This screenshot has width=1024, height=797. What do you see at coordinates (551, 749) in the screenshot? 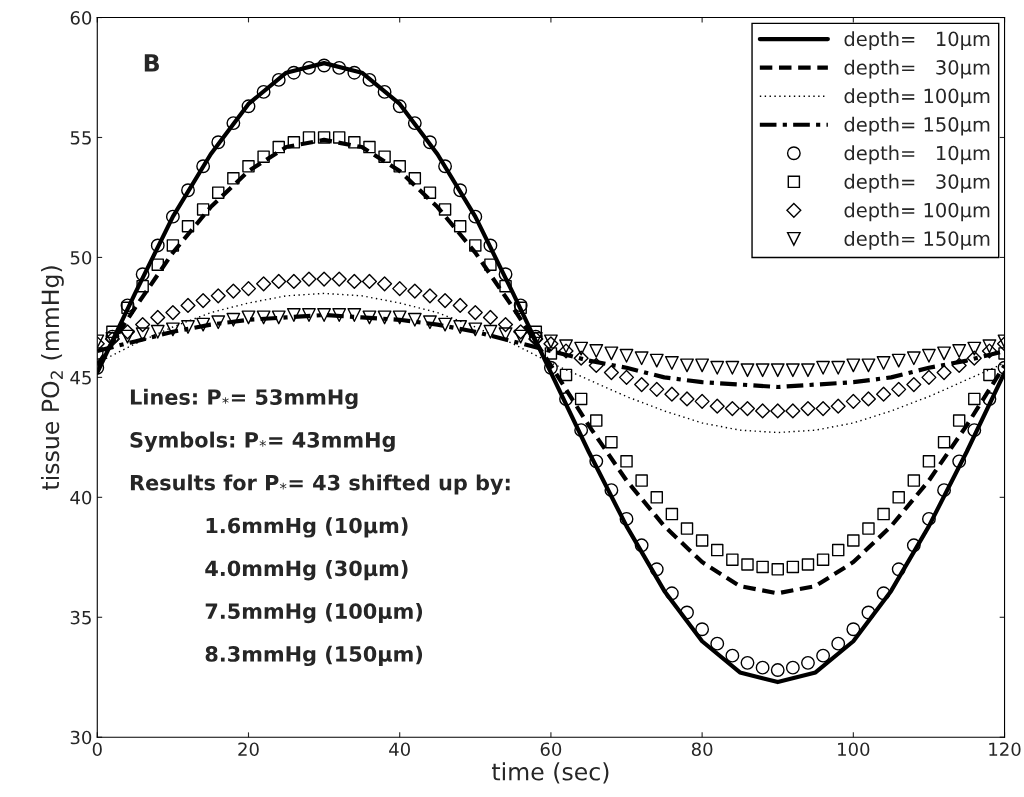
I see `x-tick-label: 60` at bounding box center [551, 749].